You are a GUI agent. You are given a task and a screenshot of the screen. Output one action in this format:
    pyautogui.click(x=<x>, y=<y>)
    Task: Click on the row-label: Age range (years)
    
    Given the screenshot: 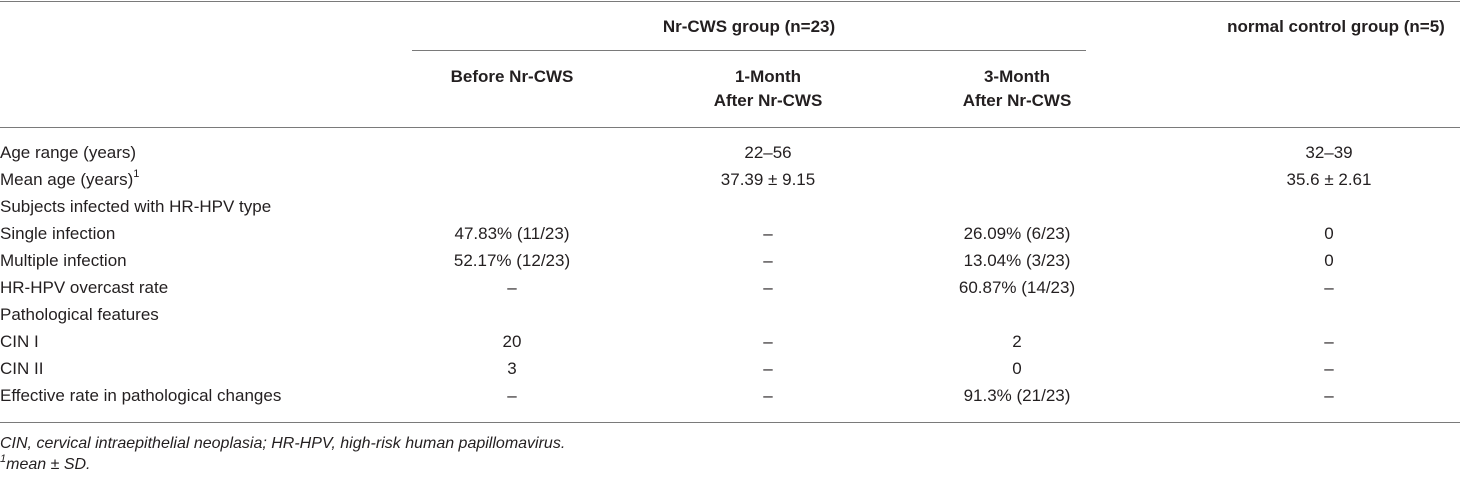 What is the action you would take?
    pyautogui.click(x=68, y=153)
    